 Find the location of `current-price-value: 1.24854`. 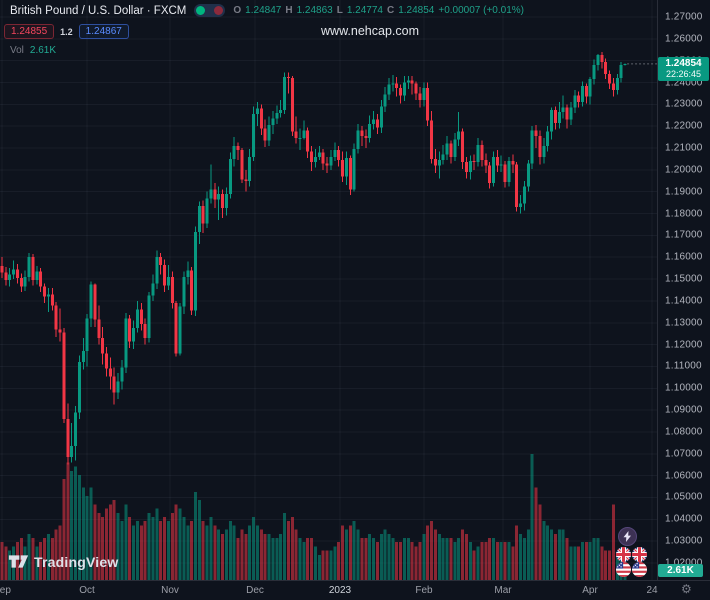

current-price-value: 1.24854 is located at coordinates (683, 63).